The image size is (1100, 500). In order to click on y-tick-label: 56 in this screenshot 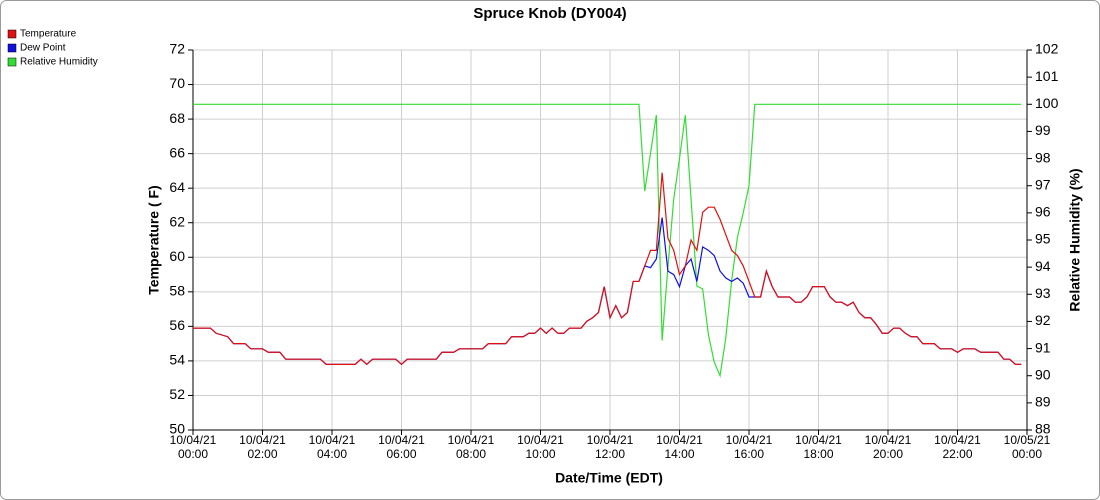, I will do `click(177, 325)`.